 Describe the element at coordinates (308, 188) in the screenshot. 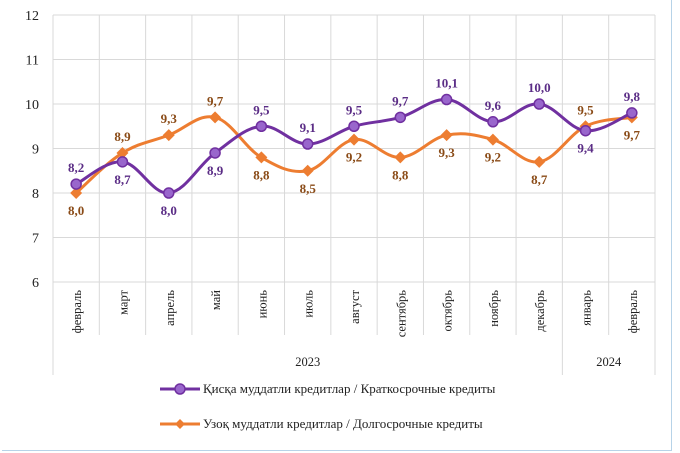

I see `data-label-long-term: 8,5` at that location.